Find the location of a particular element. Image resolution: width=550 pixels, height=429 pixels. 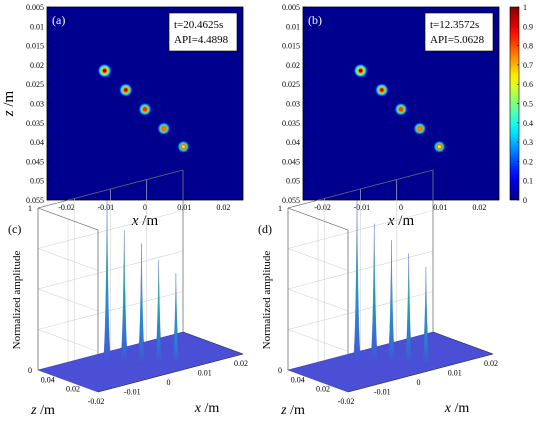

info-line: t=12.3572s is located at coordinates (454, 25).